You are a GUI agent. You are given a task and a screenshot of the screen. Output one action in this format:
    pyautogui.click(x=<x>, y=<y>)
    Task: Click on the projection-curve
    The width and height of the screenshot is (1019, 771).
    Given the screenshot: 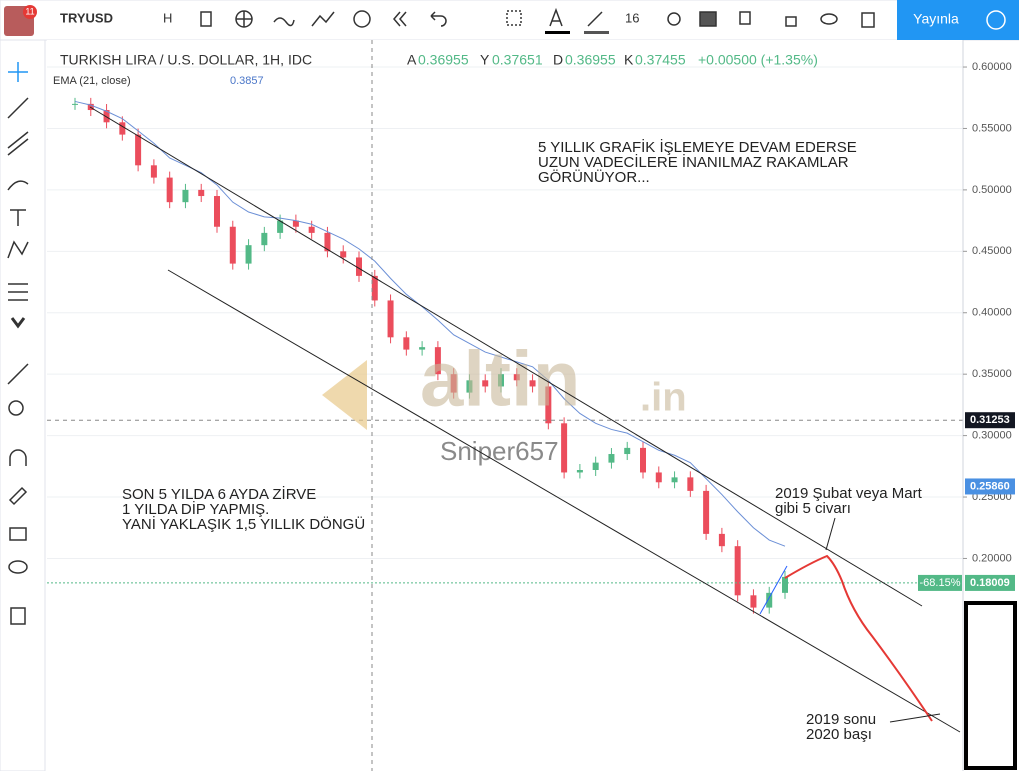 What is the action you would take?
    pyautogui.click(x=858, y=638)
    